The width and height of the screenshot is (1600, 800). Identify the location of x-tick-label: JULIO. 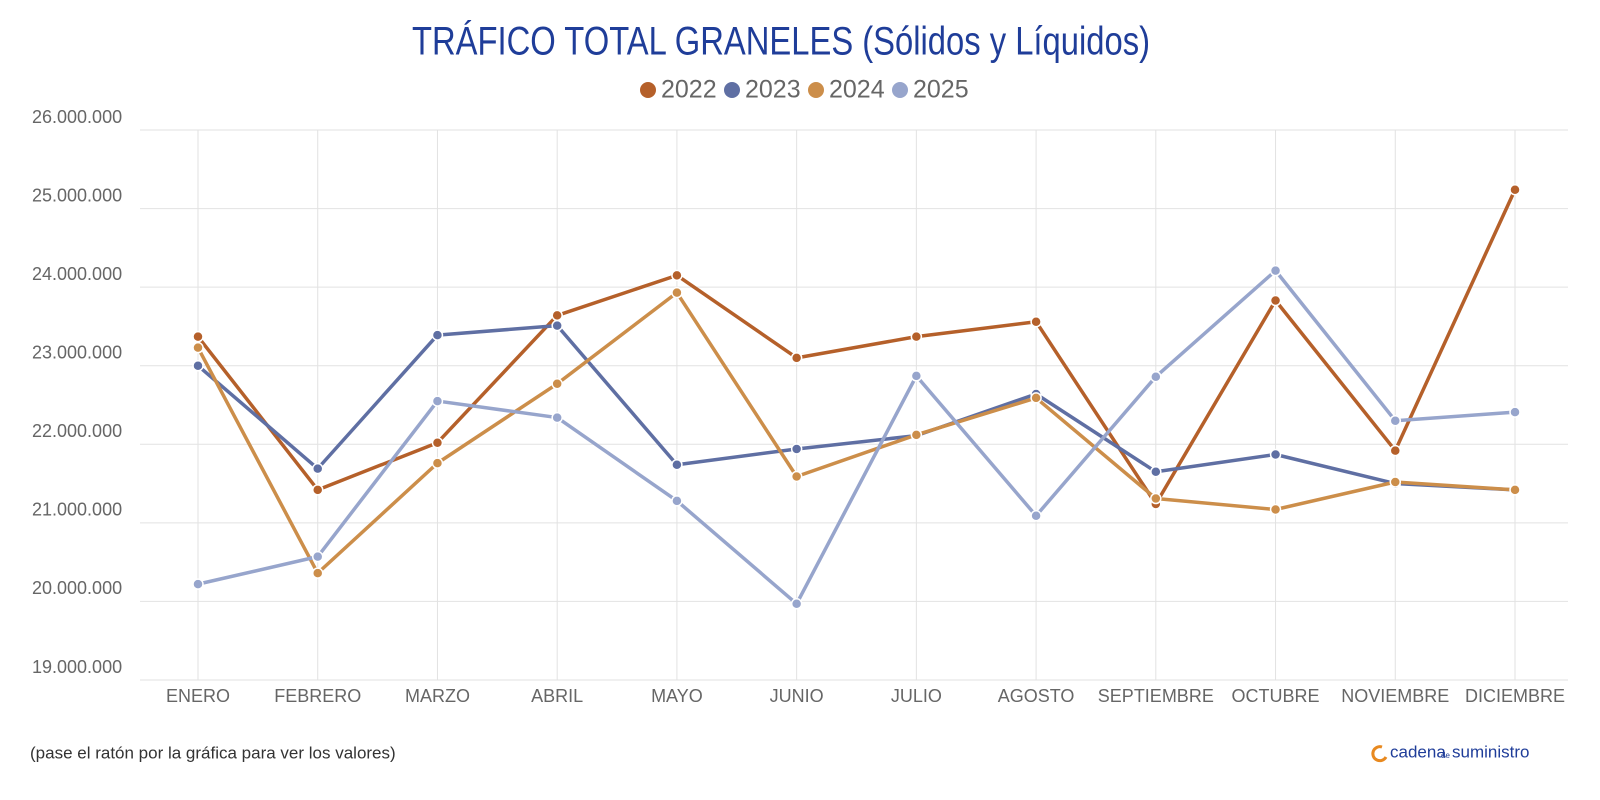
(916, 696).